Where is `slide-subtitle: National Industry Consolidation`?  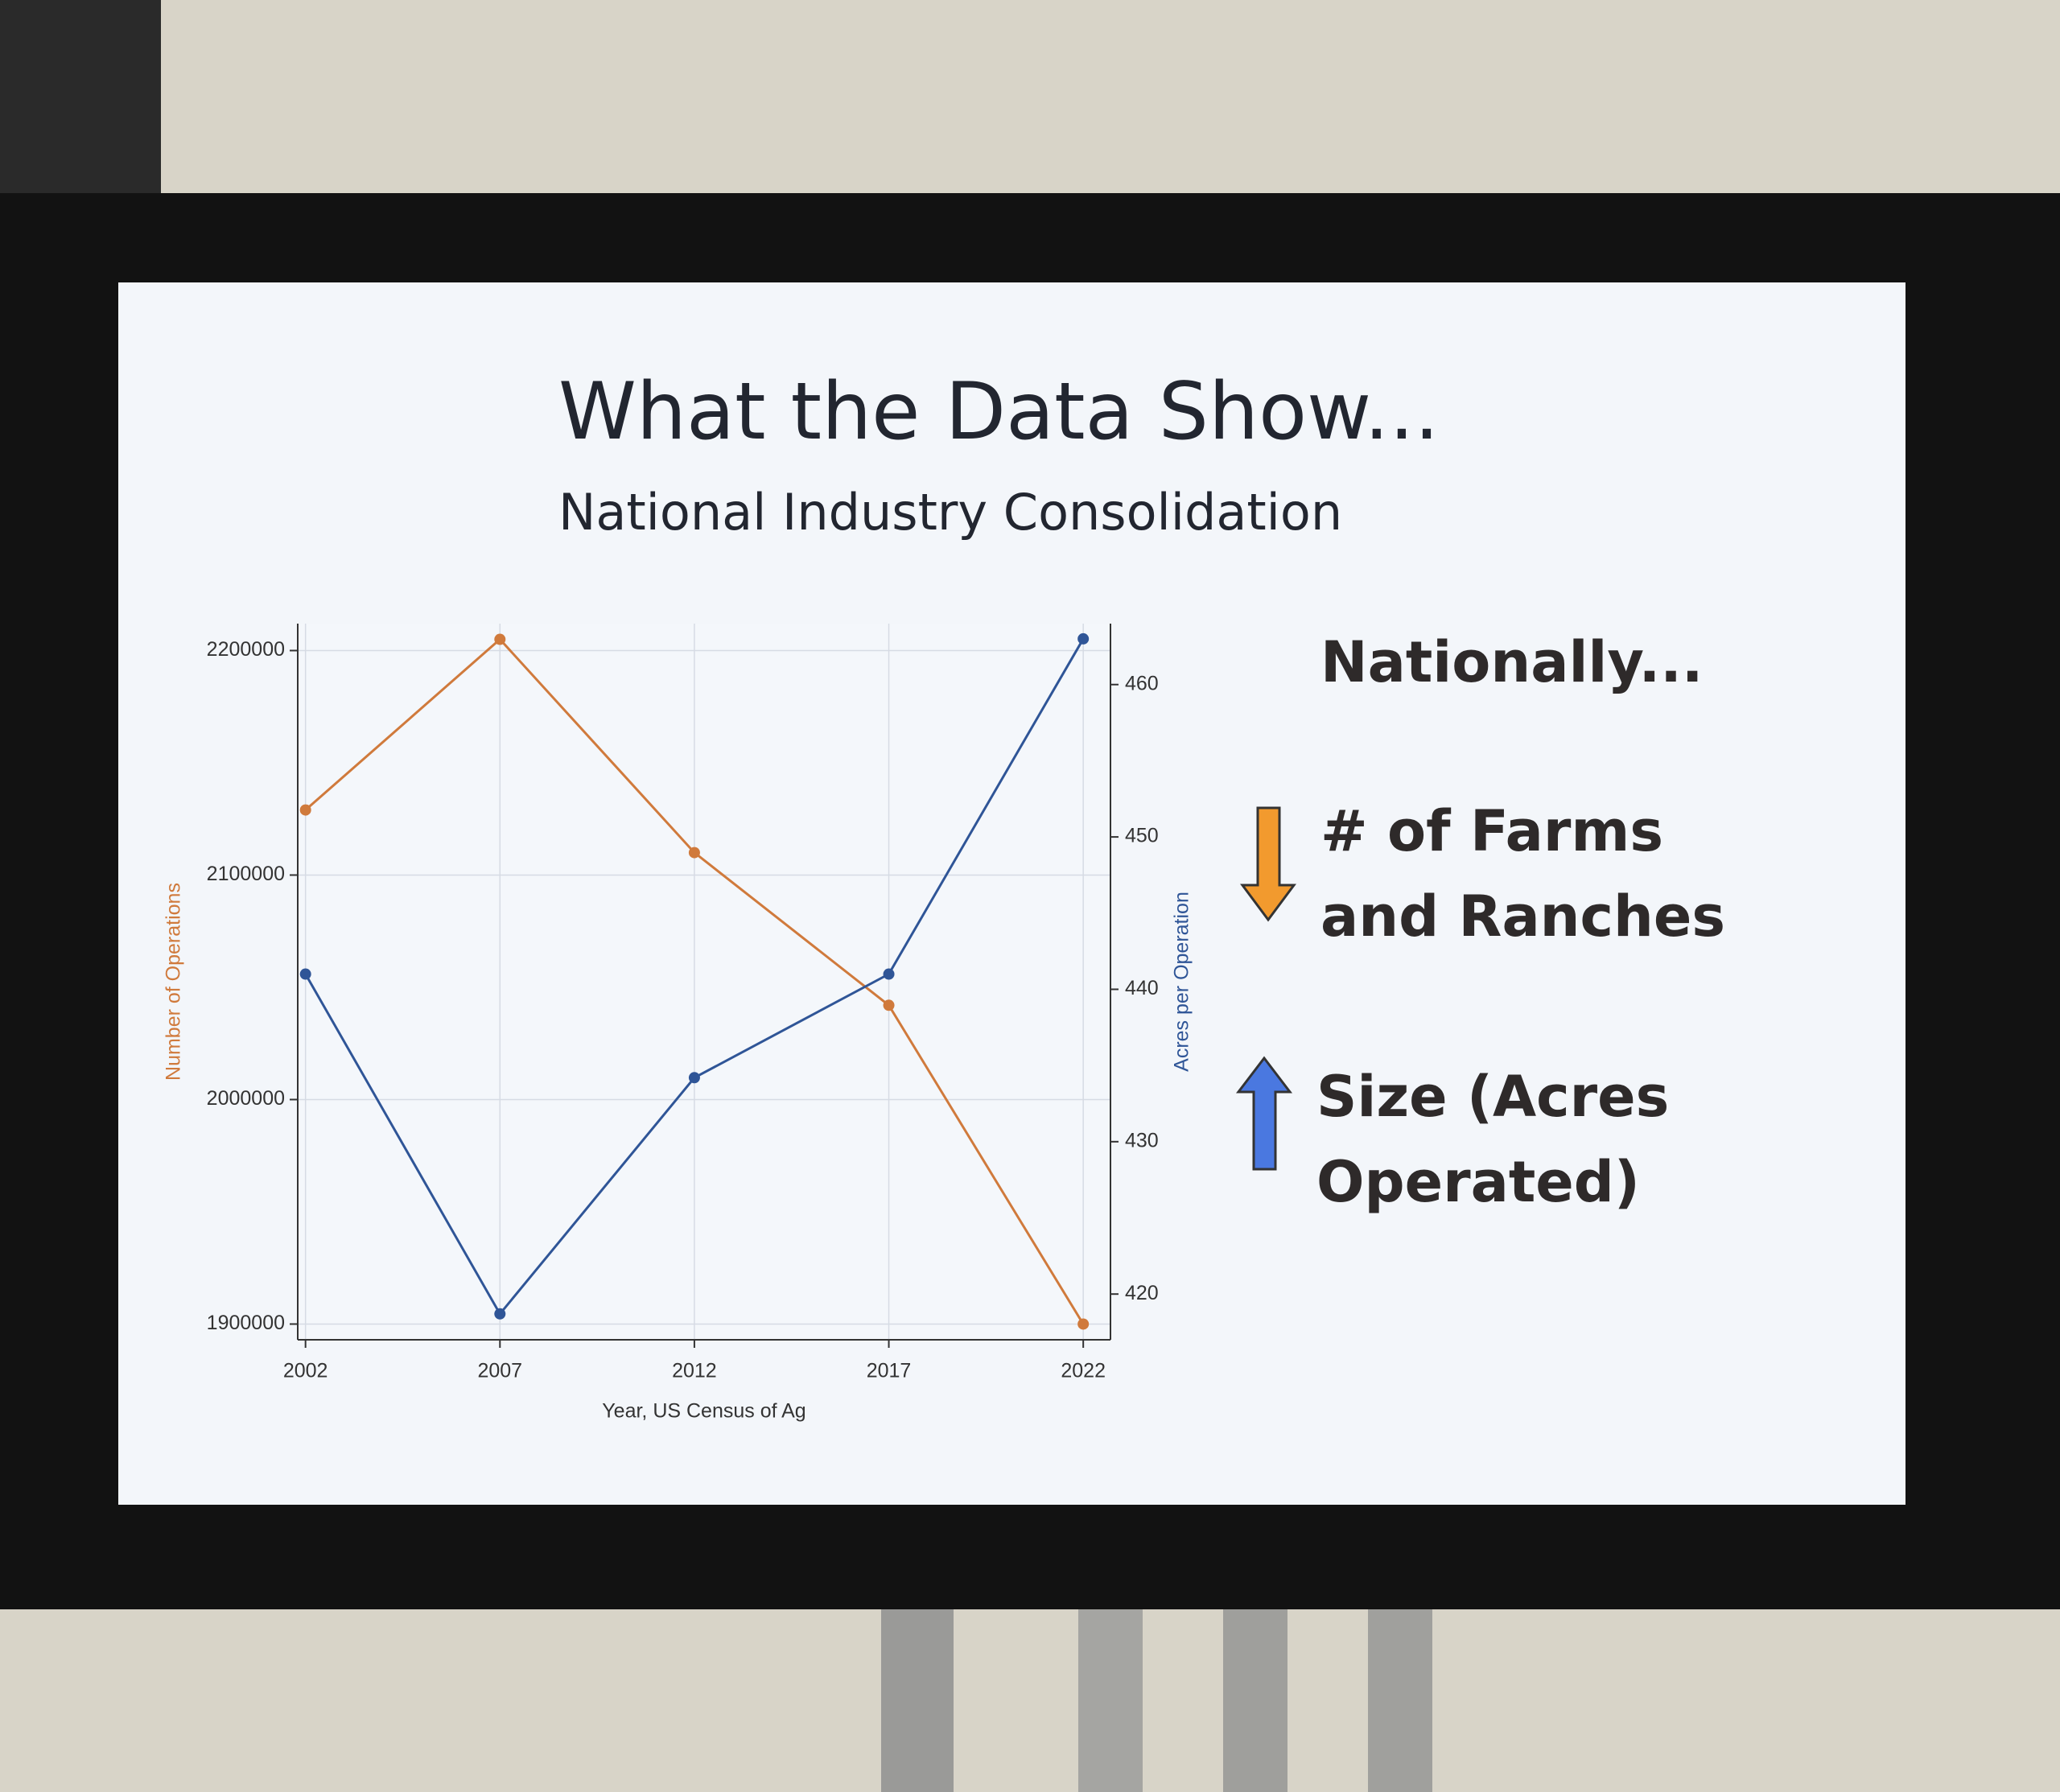
slide-subtitle: National Industry Consolidation is located at coordinates (950, 512).